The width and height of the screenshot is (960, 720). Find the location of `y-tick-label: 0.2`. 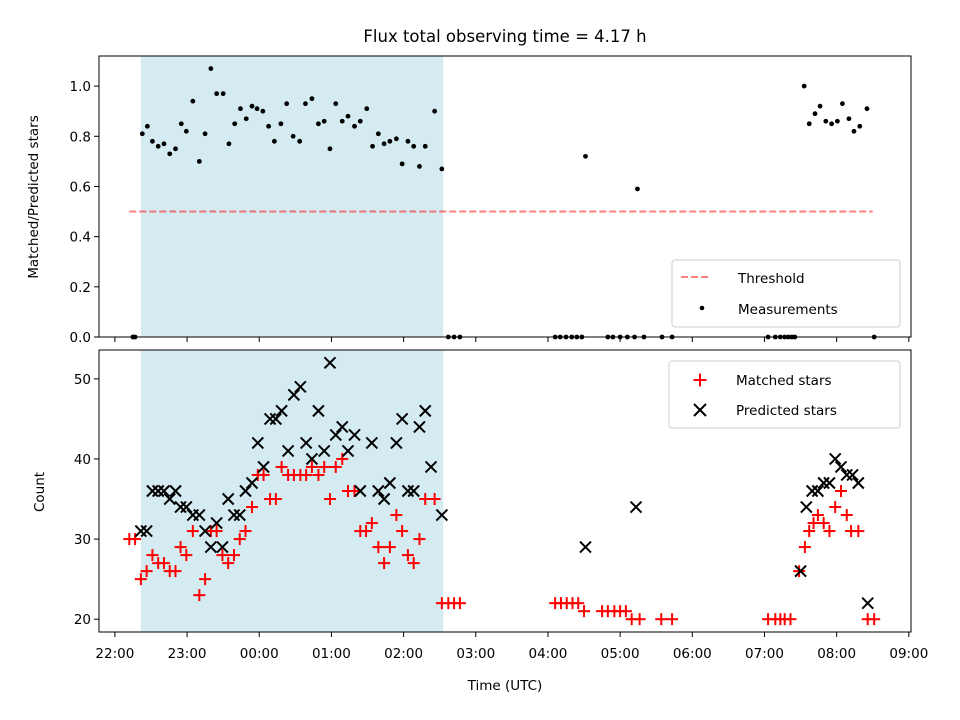

y-tick-label: 0.2 is located at coordinates (80, 288).